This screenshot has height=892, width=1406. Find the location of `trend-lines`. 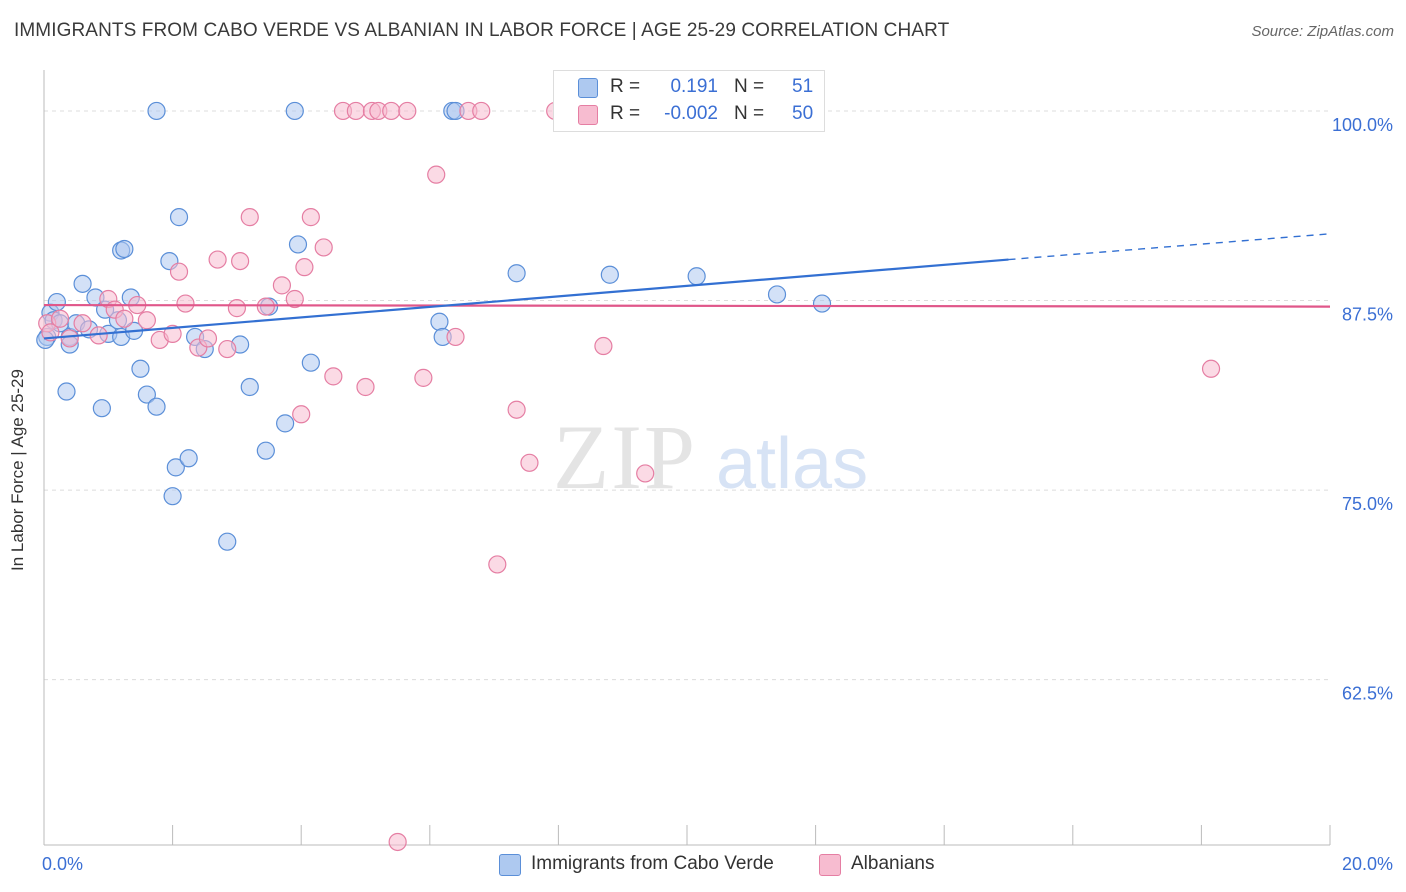

trend-lines is located at coordinates (687, 286).